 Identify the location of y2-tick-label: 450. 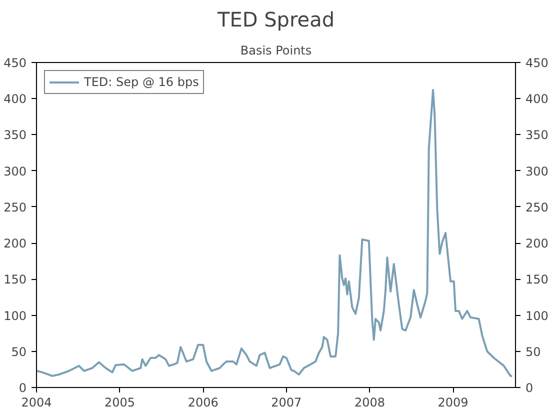
(537, 63).